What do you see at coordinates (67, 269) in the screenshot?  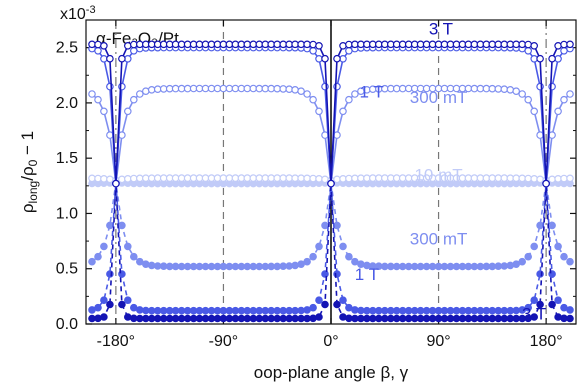 I see `y-tick-label: 0.5` at bounding box center [67, 269].